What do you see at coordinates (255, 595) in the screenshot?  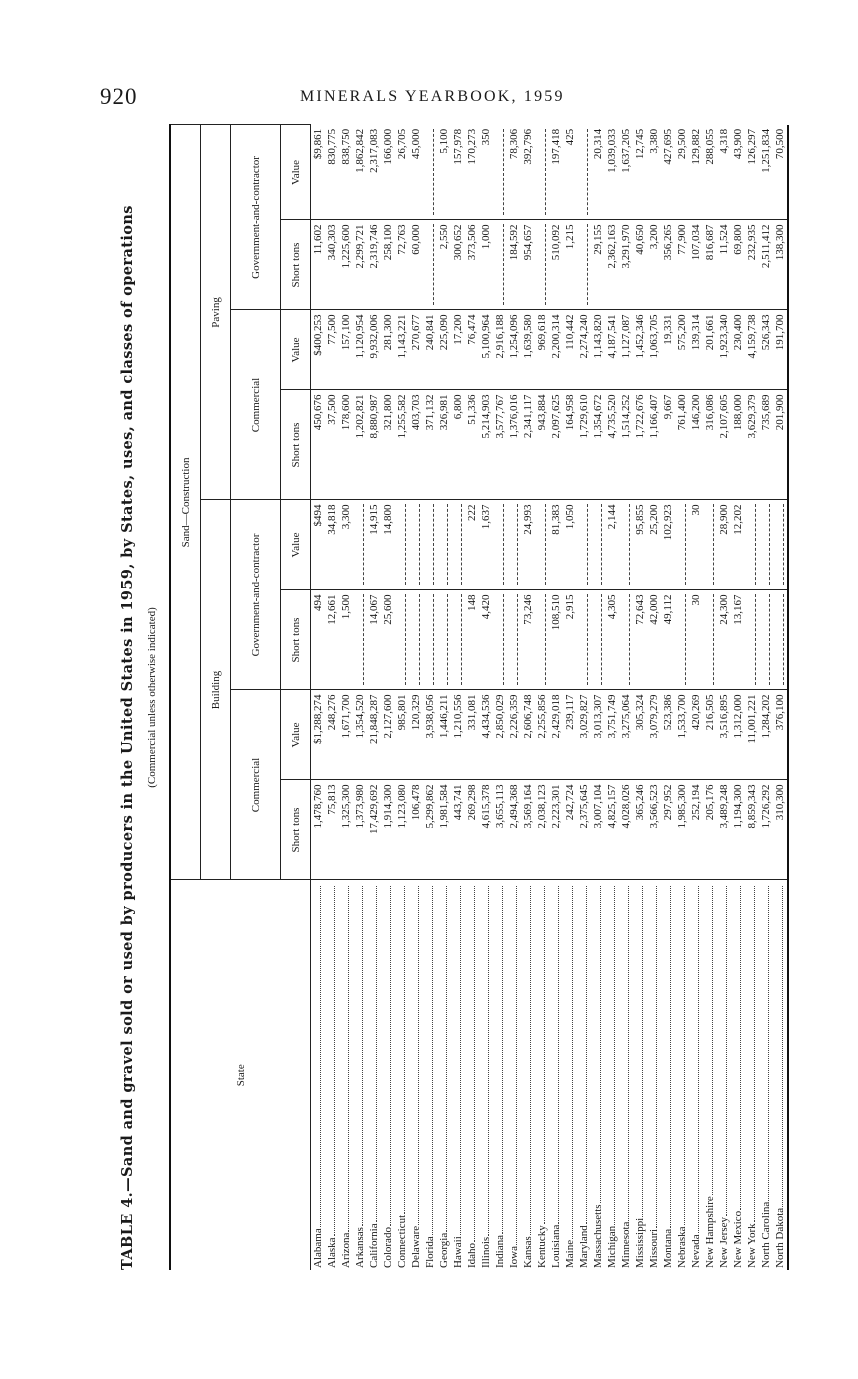 I see `header-building-government: Government-and-contractor` at bounding box center [255, 595].